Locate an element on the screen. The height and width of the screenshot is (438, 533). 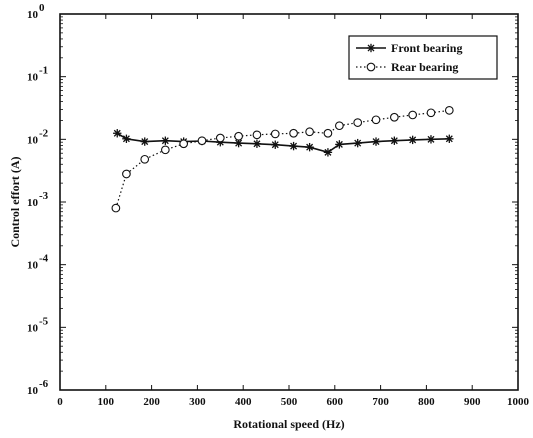
y-tick-exponent: -5 is located at coordinates (44, 321).